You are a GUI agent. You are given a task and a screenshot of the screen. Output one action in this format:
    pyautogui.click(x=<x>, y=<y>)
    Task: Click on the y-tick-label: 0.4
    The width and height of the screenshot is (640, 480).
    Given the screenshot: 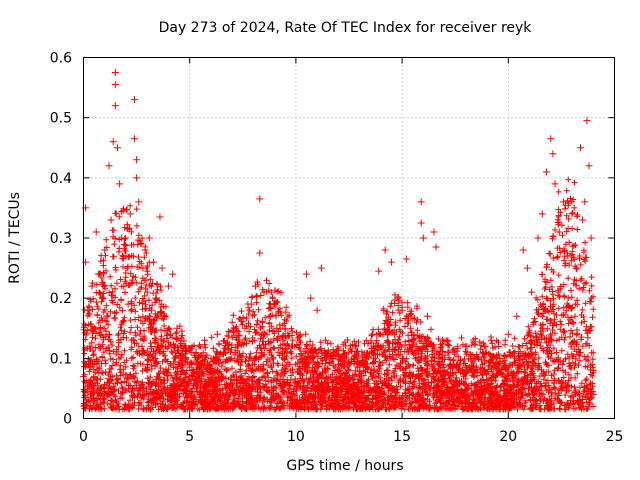 What is the action you would take?
    pyautogui.click(x=61, y=179)
    